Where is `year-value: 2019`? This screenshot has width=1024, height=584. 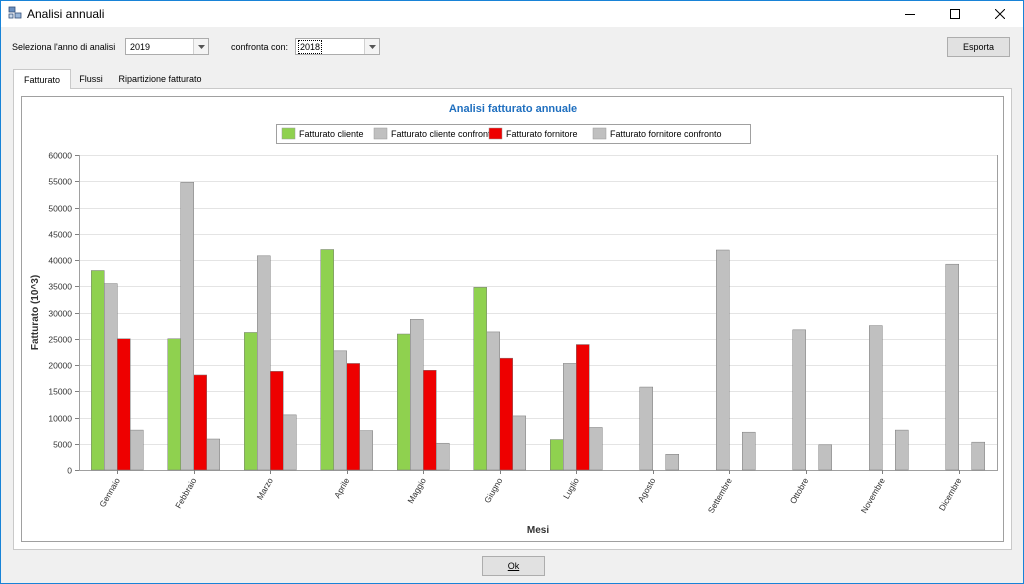 year-value: 2019 is located at coordinates (140, 47).